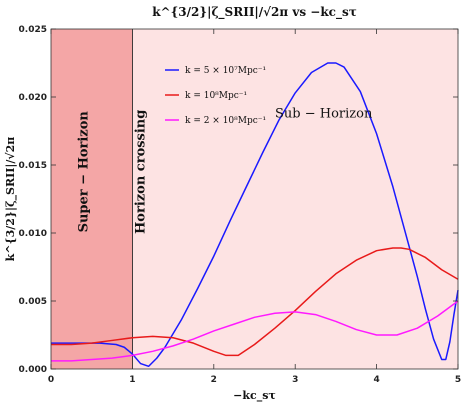 The width and height of the screenshot is (463, 409). I want to click on annotation-label-0: Super − Horizon, so click(84, 172).